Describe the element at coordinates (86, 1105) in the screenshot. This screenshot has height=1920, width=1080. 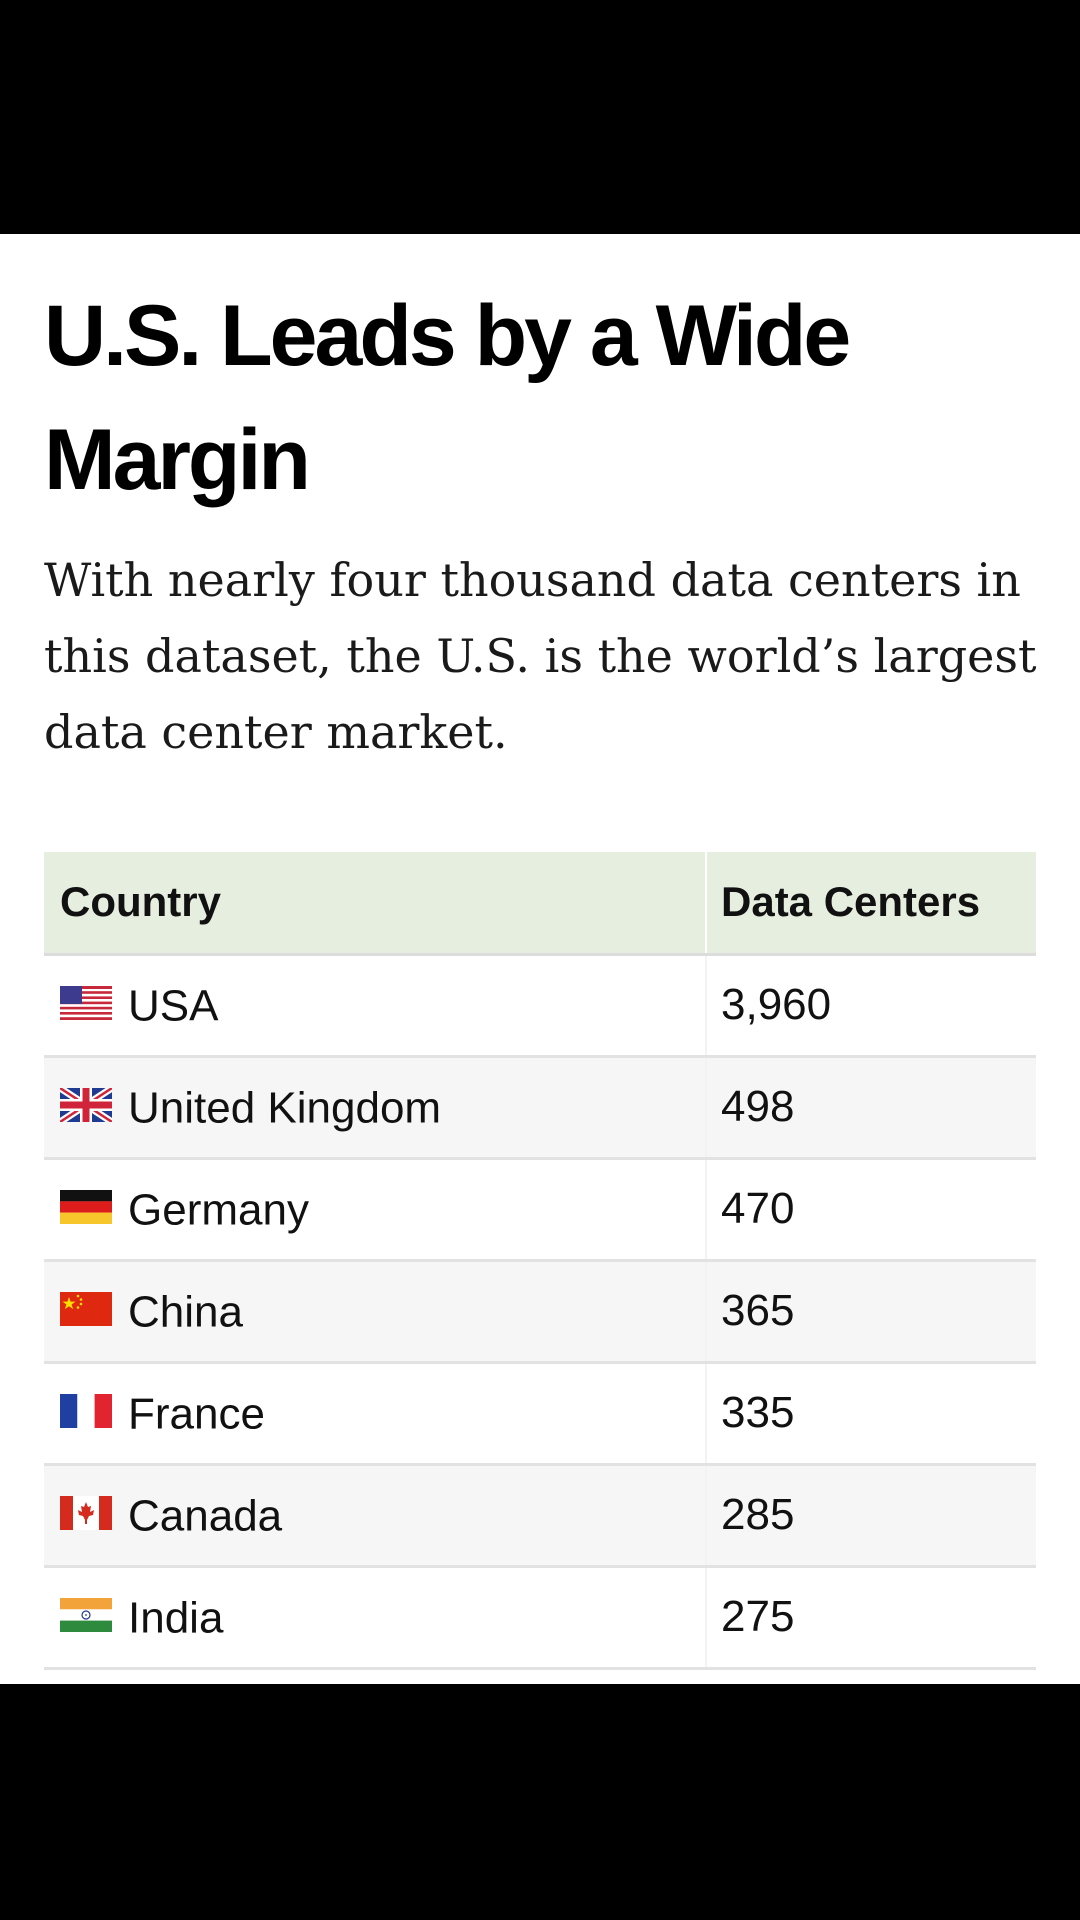
I see `uk-flag-icon` at that location.